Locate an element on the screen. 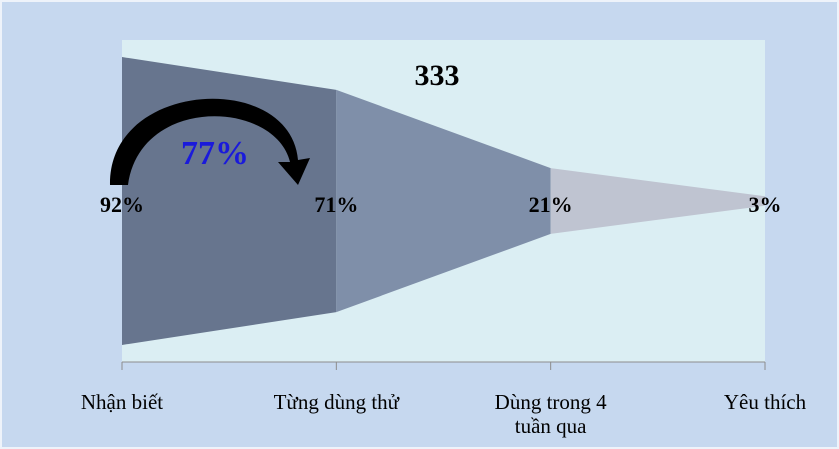 The width and height of the screenshot is (839, 449). x-tick-label: Từng dùng thử is located at coordinates (336, 402).